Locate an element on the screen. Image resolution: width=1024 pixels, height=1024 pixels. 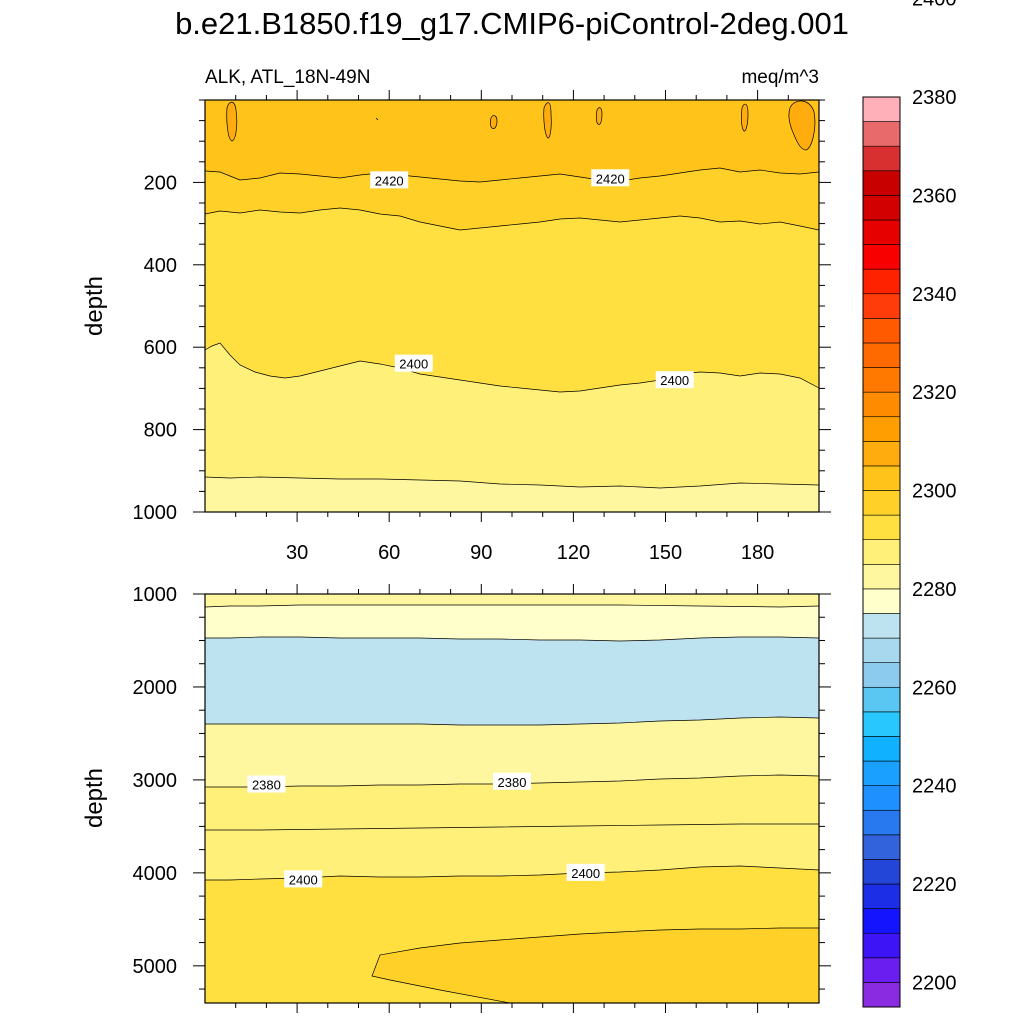
y-tick-label: 600 is located at coordinates (160, 348).